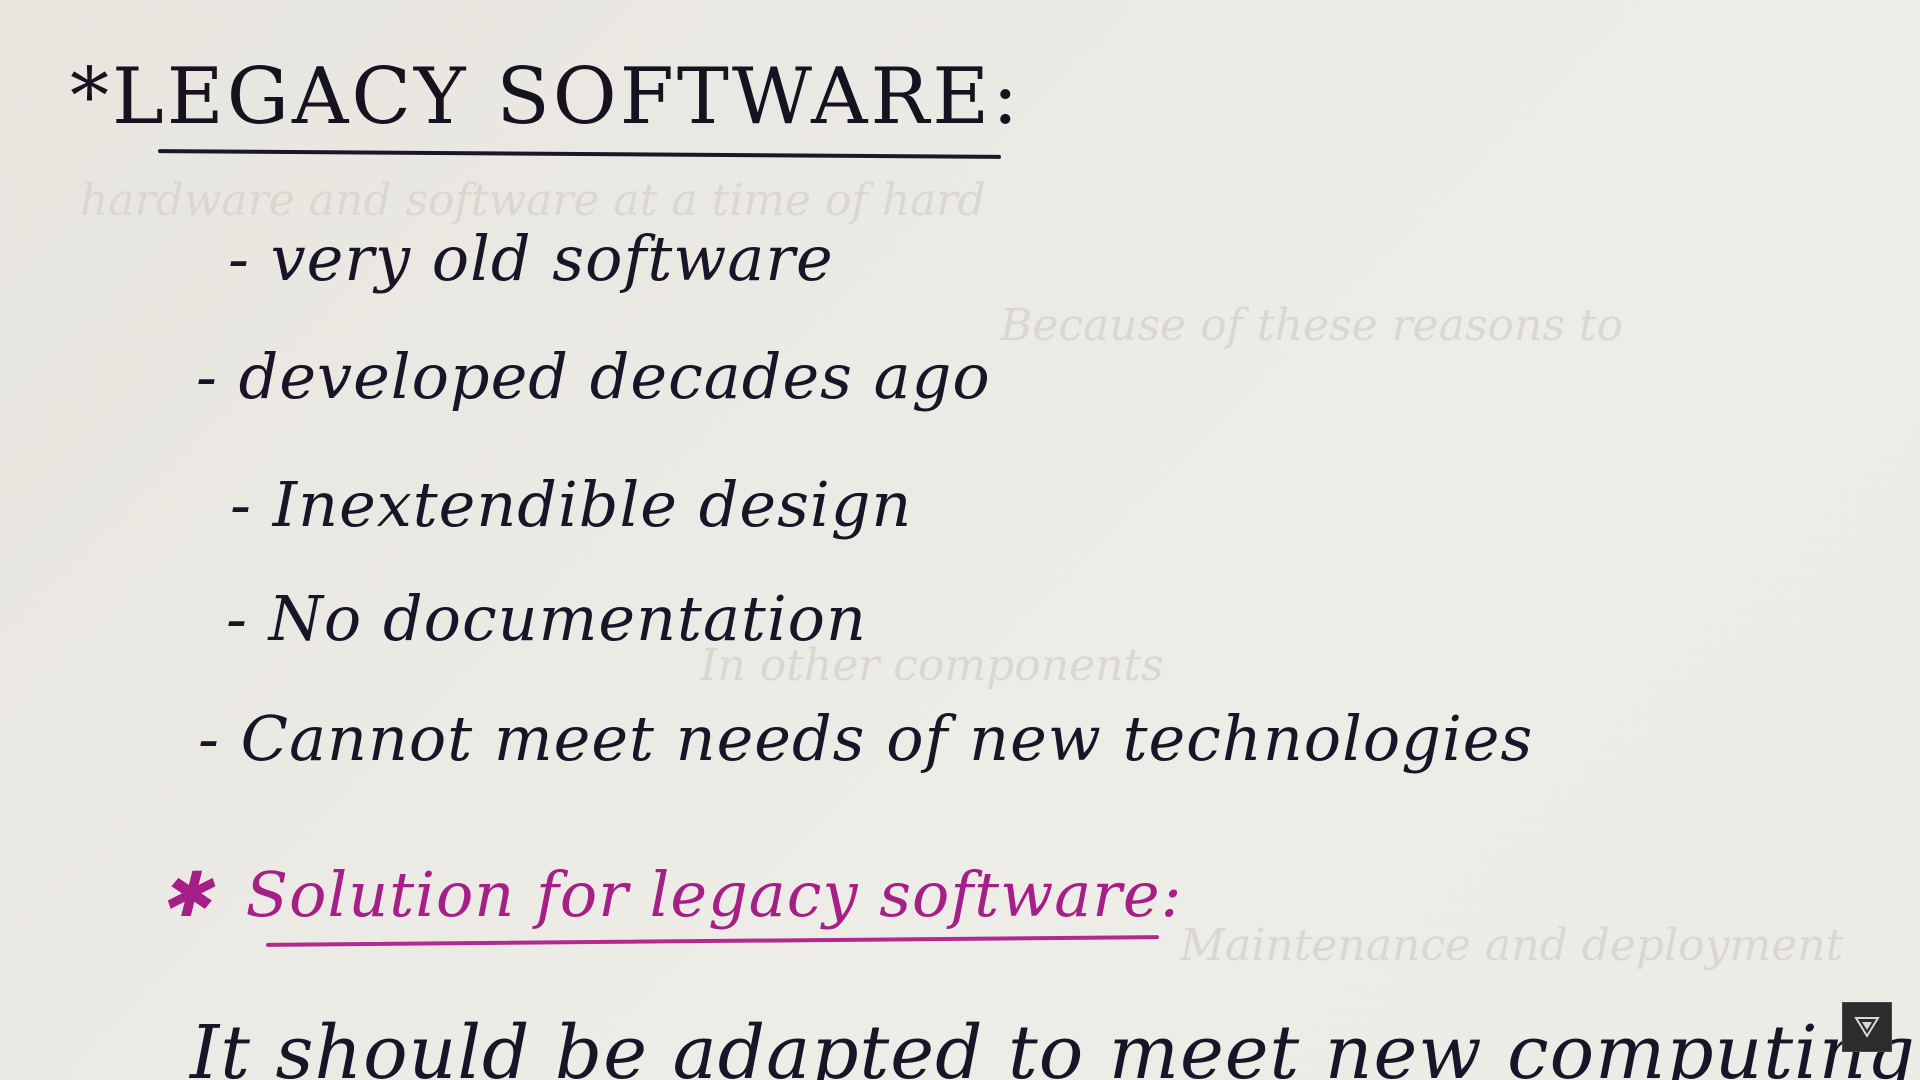  I want to click on bullet-item: - very old software, so click(531, 258).